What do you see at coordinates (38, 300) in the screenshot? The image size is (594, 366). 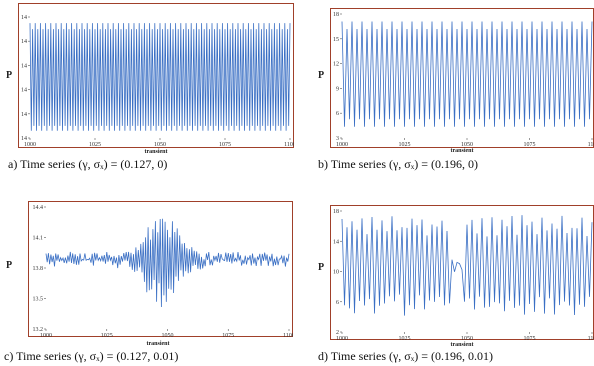 I see `y-tick-label: 13.5` at bounding box center [38, 300].